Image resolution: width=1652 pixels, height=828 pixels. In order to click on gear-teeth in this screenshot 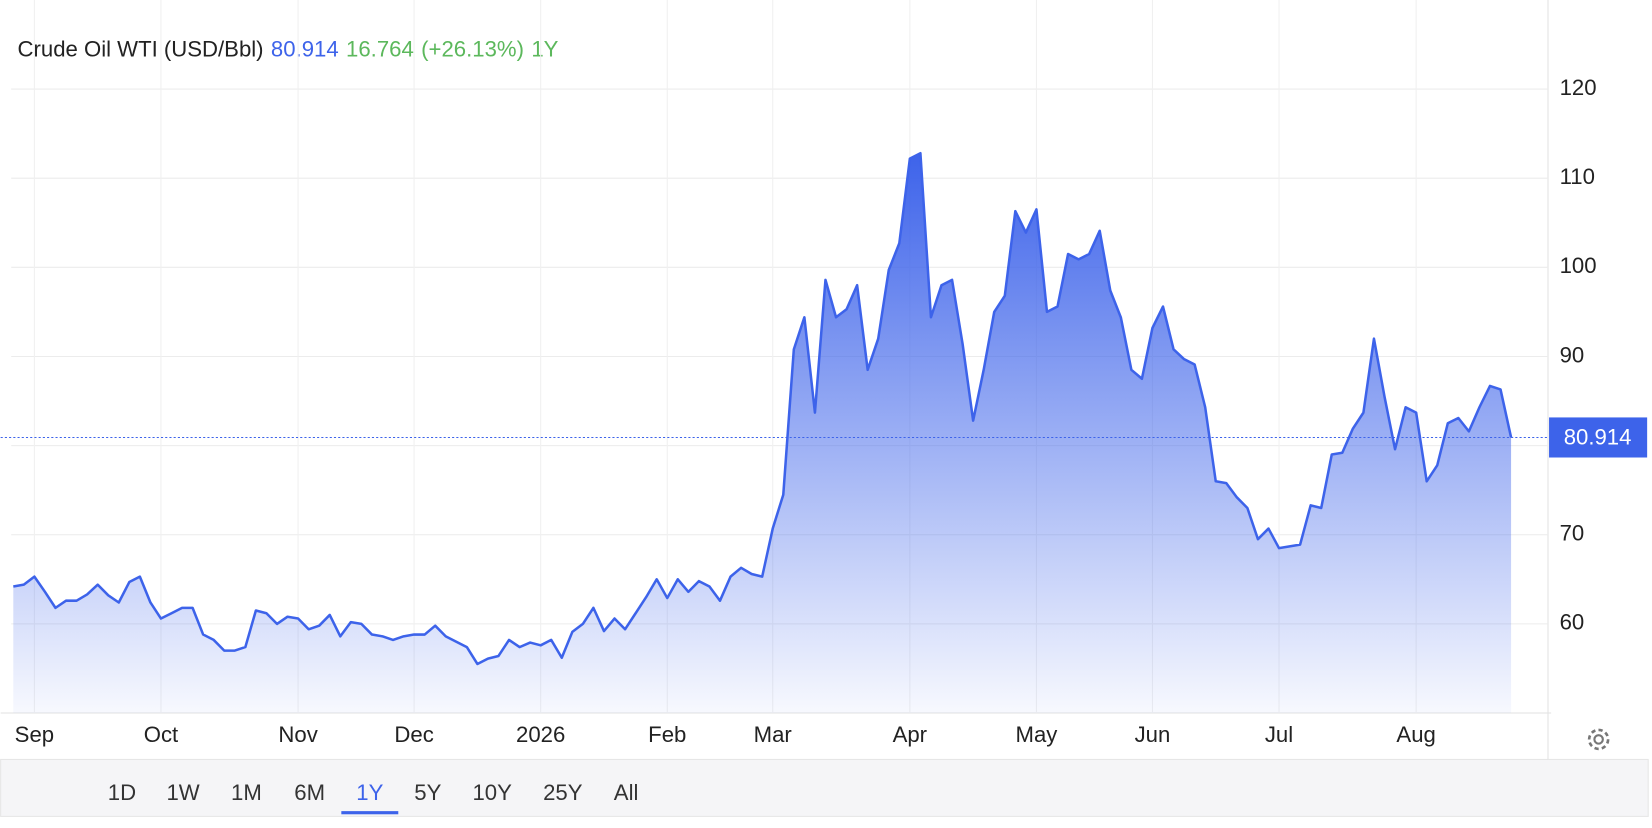, I will do `click(1598, 739)`.